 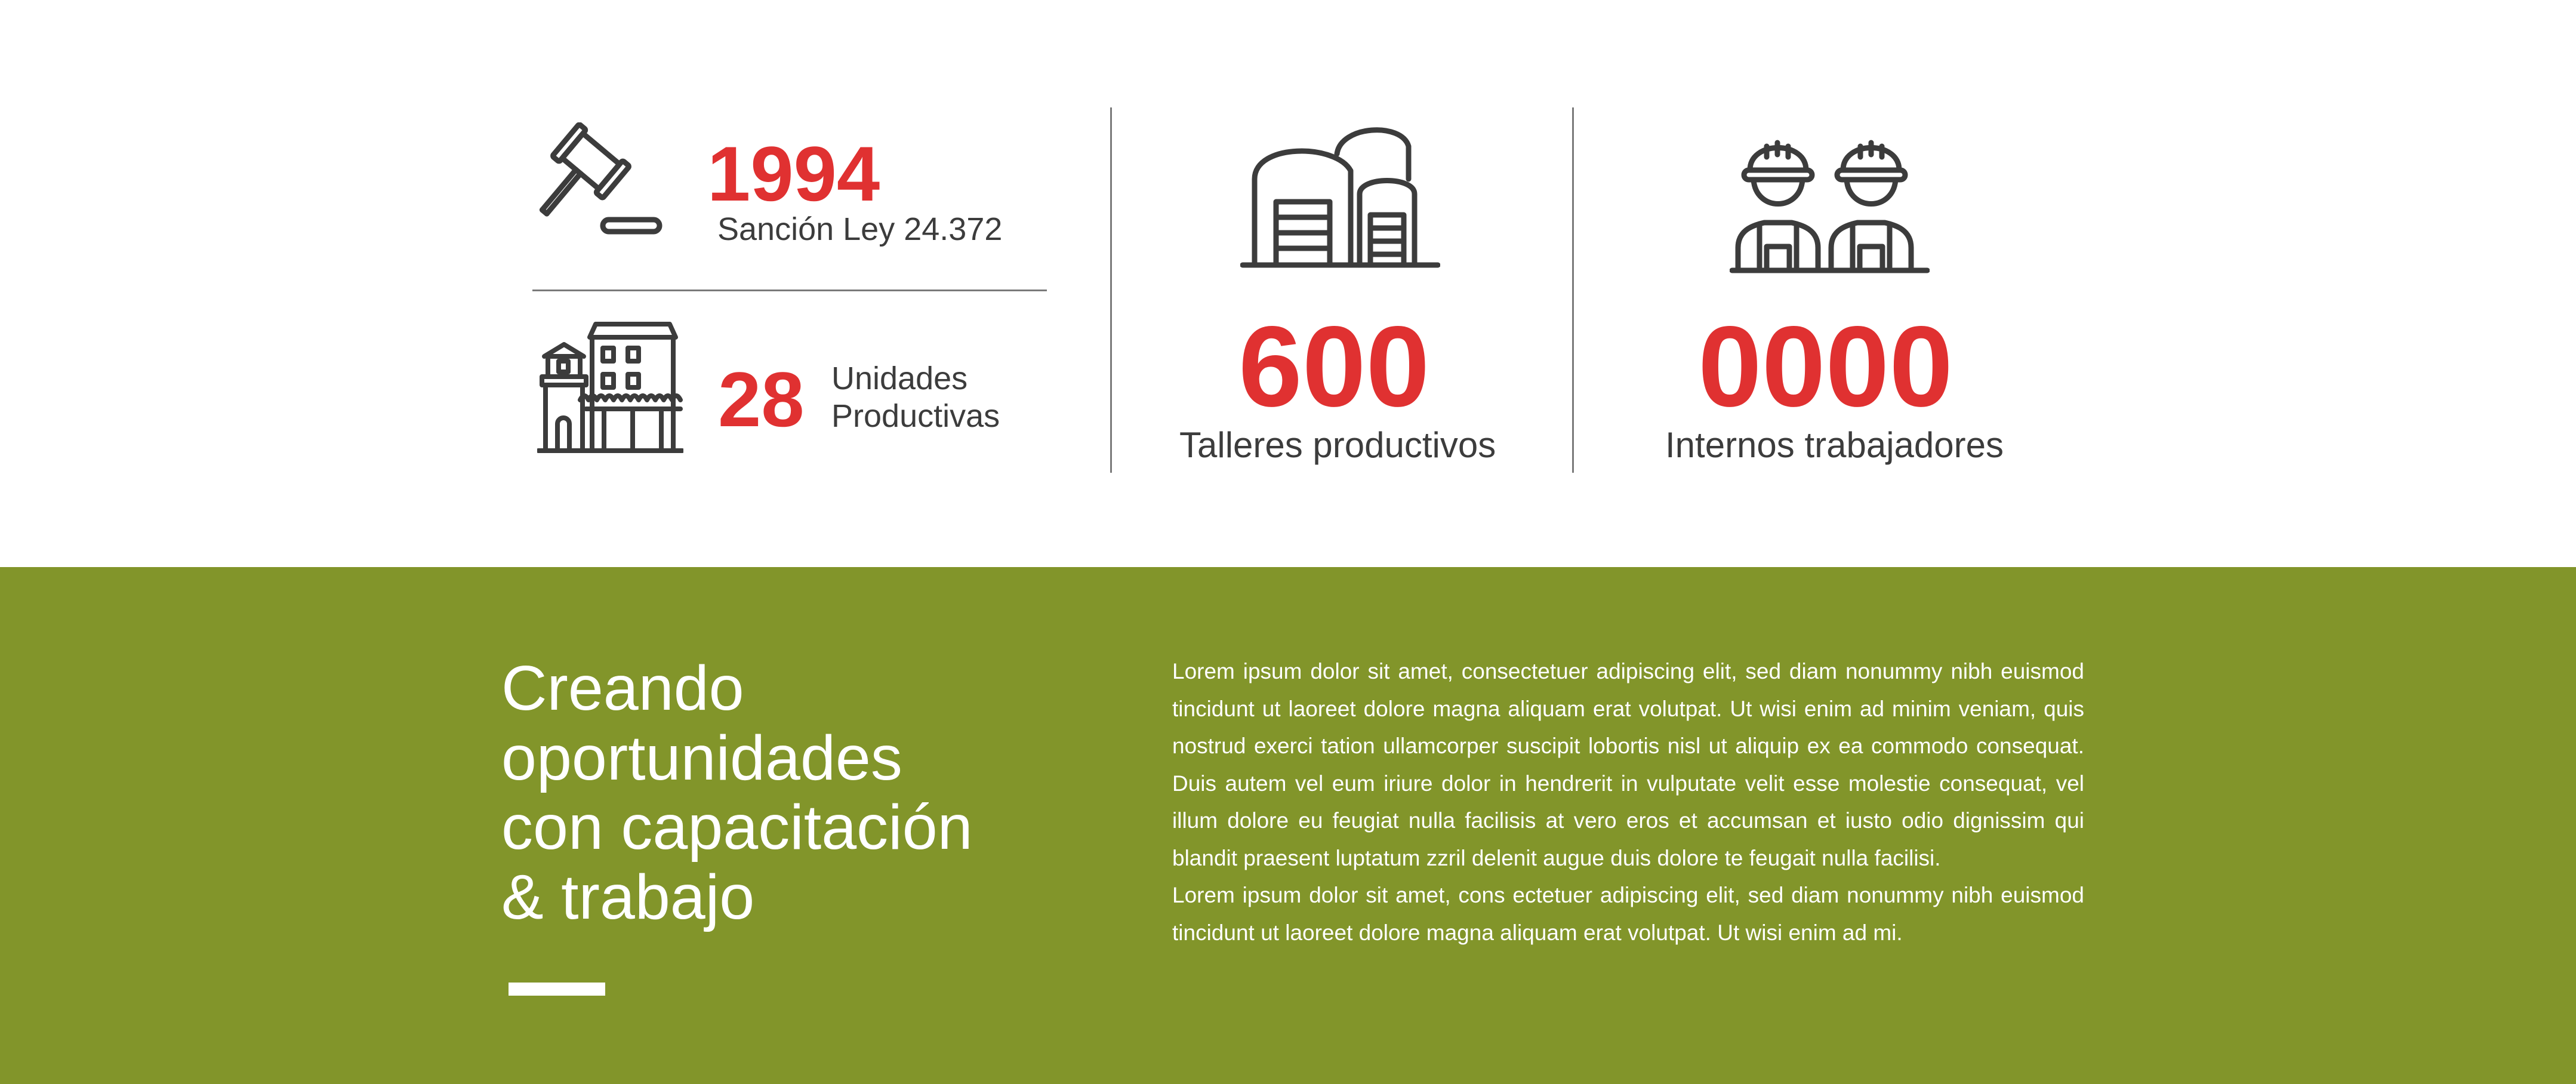 I want to click on left-horizontal-divider, so click(x=789, y=290).